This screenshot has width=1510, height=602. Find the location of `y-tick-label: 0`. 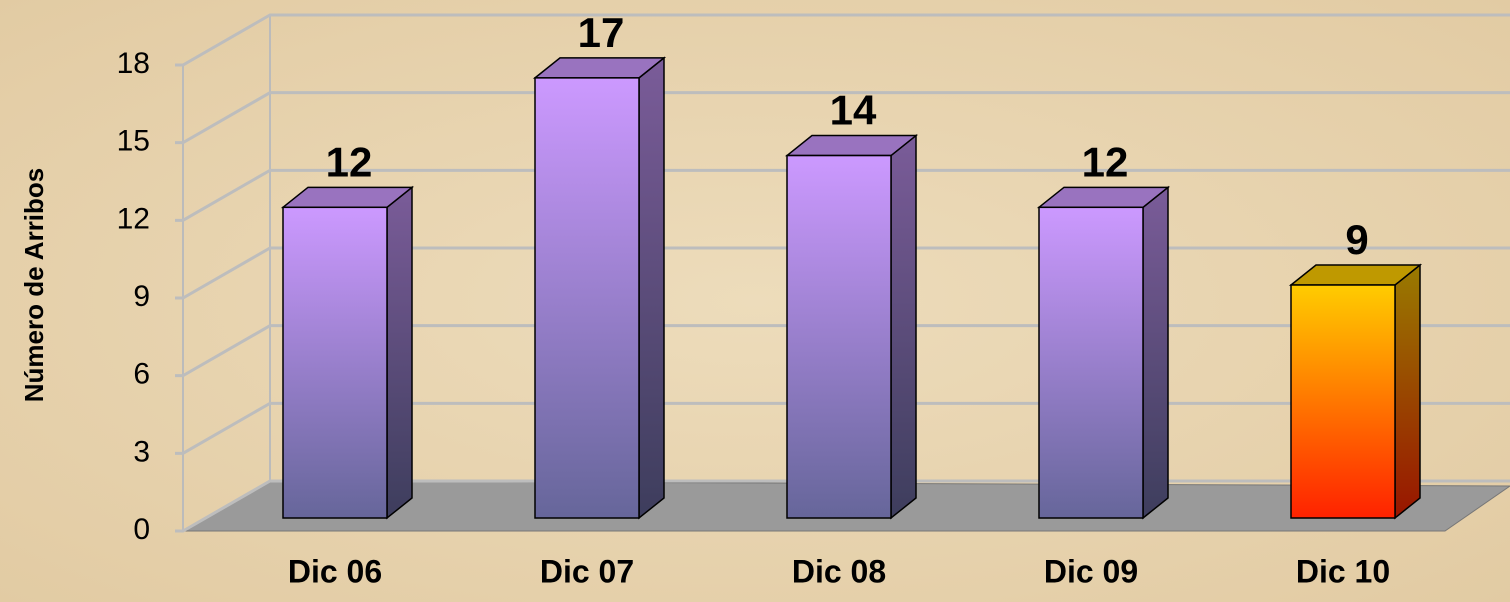

y-tick-label: 0 is located at coordinates (141, 529).